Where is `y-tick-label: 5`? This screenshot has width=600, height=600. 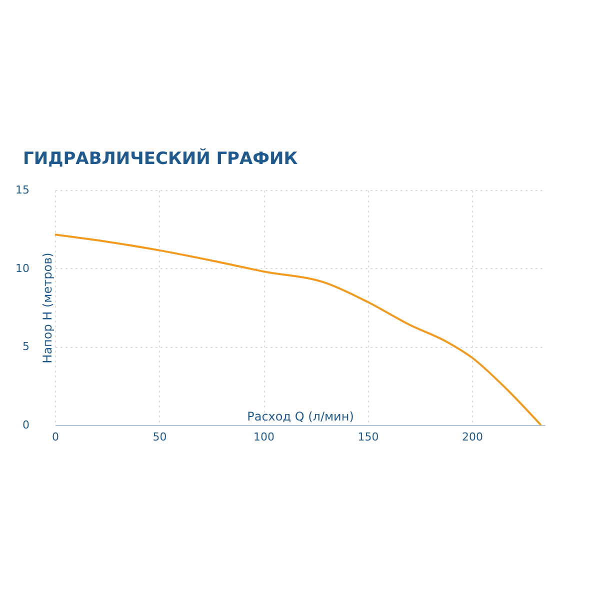
y-tick-label: 5 is located at coordinates (26, 347).